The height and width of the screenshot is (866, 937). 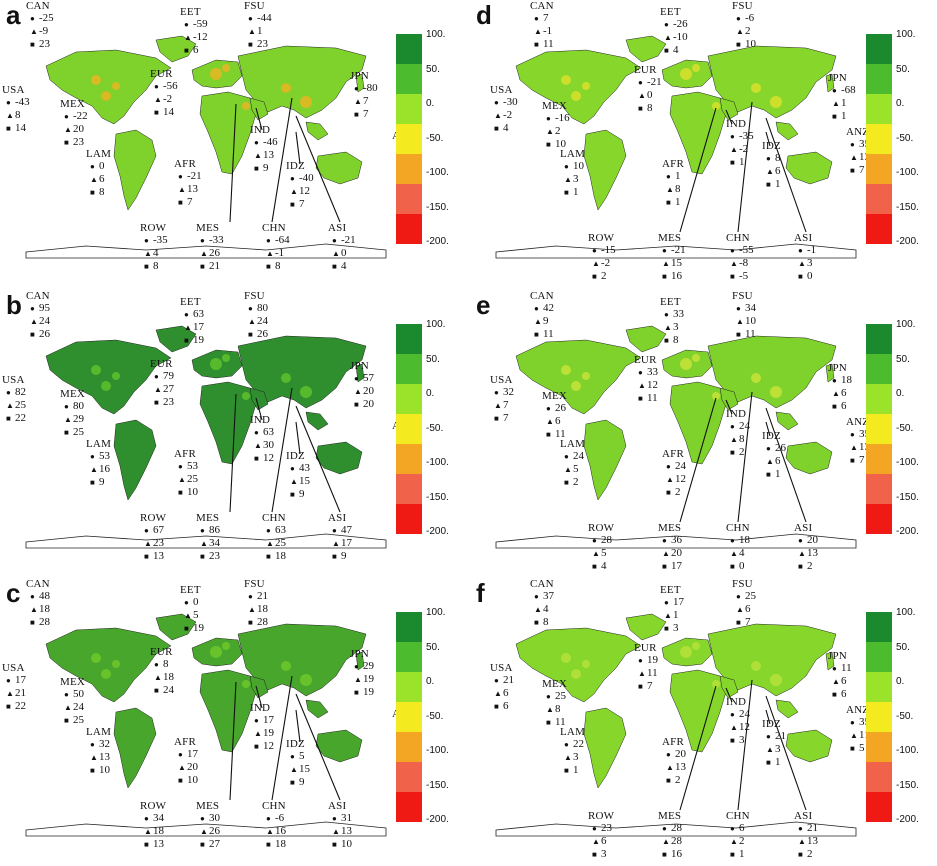 What do you see at coordinates (300, 191) in the screenshot?
I see `region-value-row: ▲12` at bounding box center [300, 191].